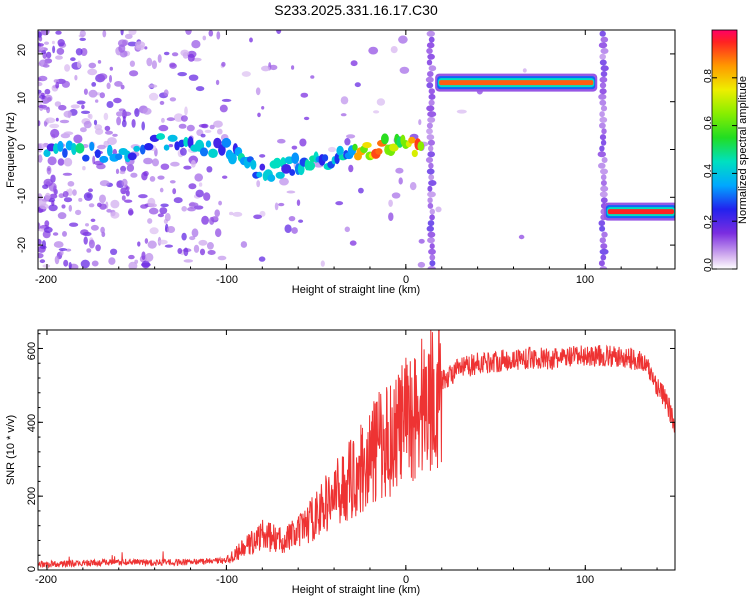 The width and height of the screenshot is (750, 600). Describe the element at coordinates (356, 290) in the screenshot. I see `spectrogram-xlabel: Height of straight line (km)` at that location.